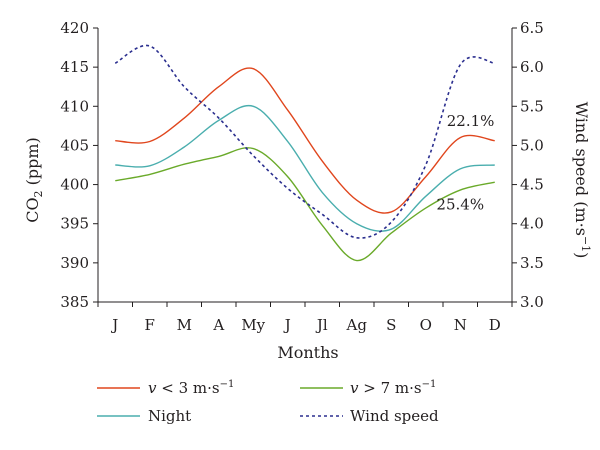 This screenshot has height=450, width=600. Describe the element at coordinates (169, 416) in the screenshot. I see `legend-label-night: Night` at that location.